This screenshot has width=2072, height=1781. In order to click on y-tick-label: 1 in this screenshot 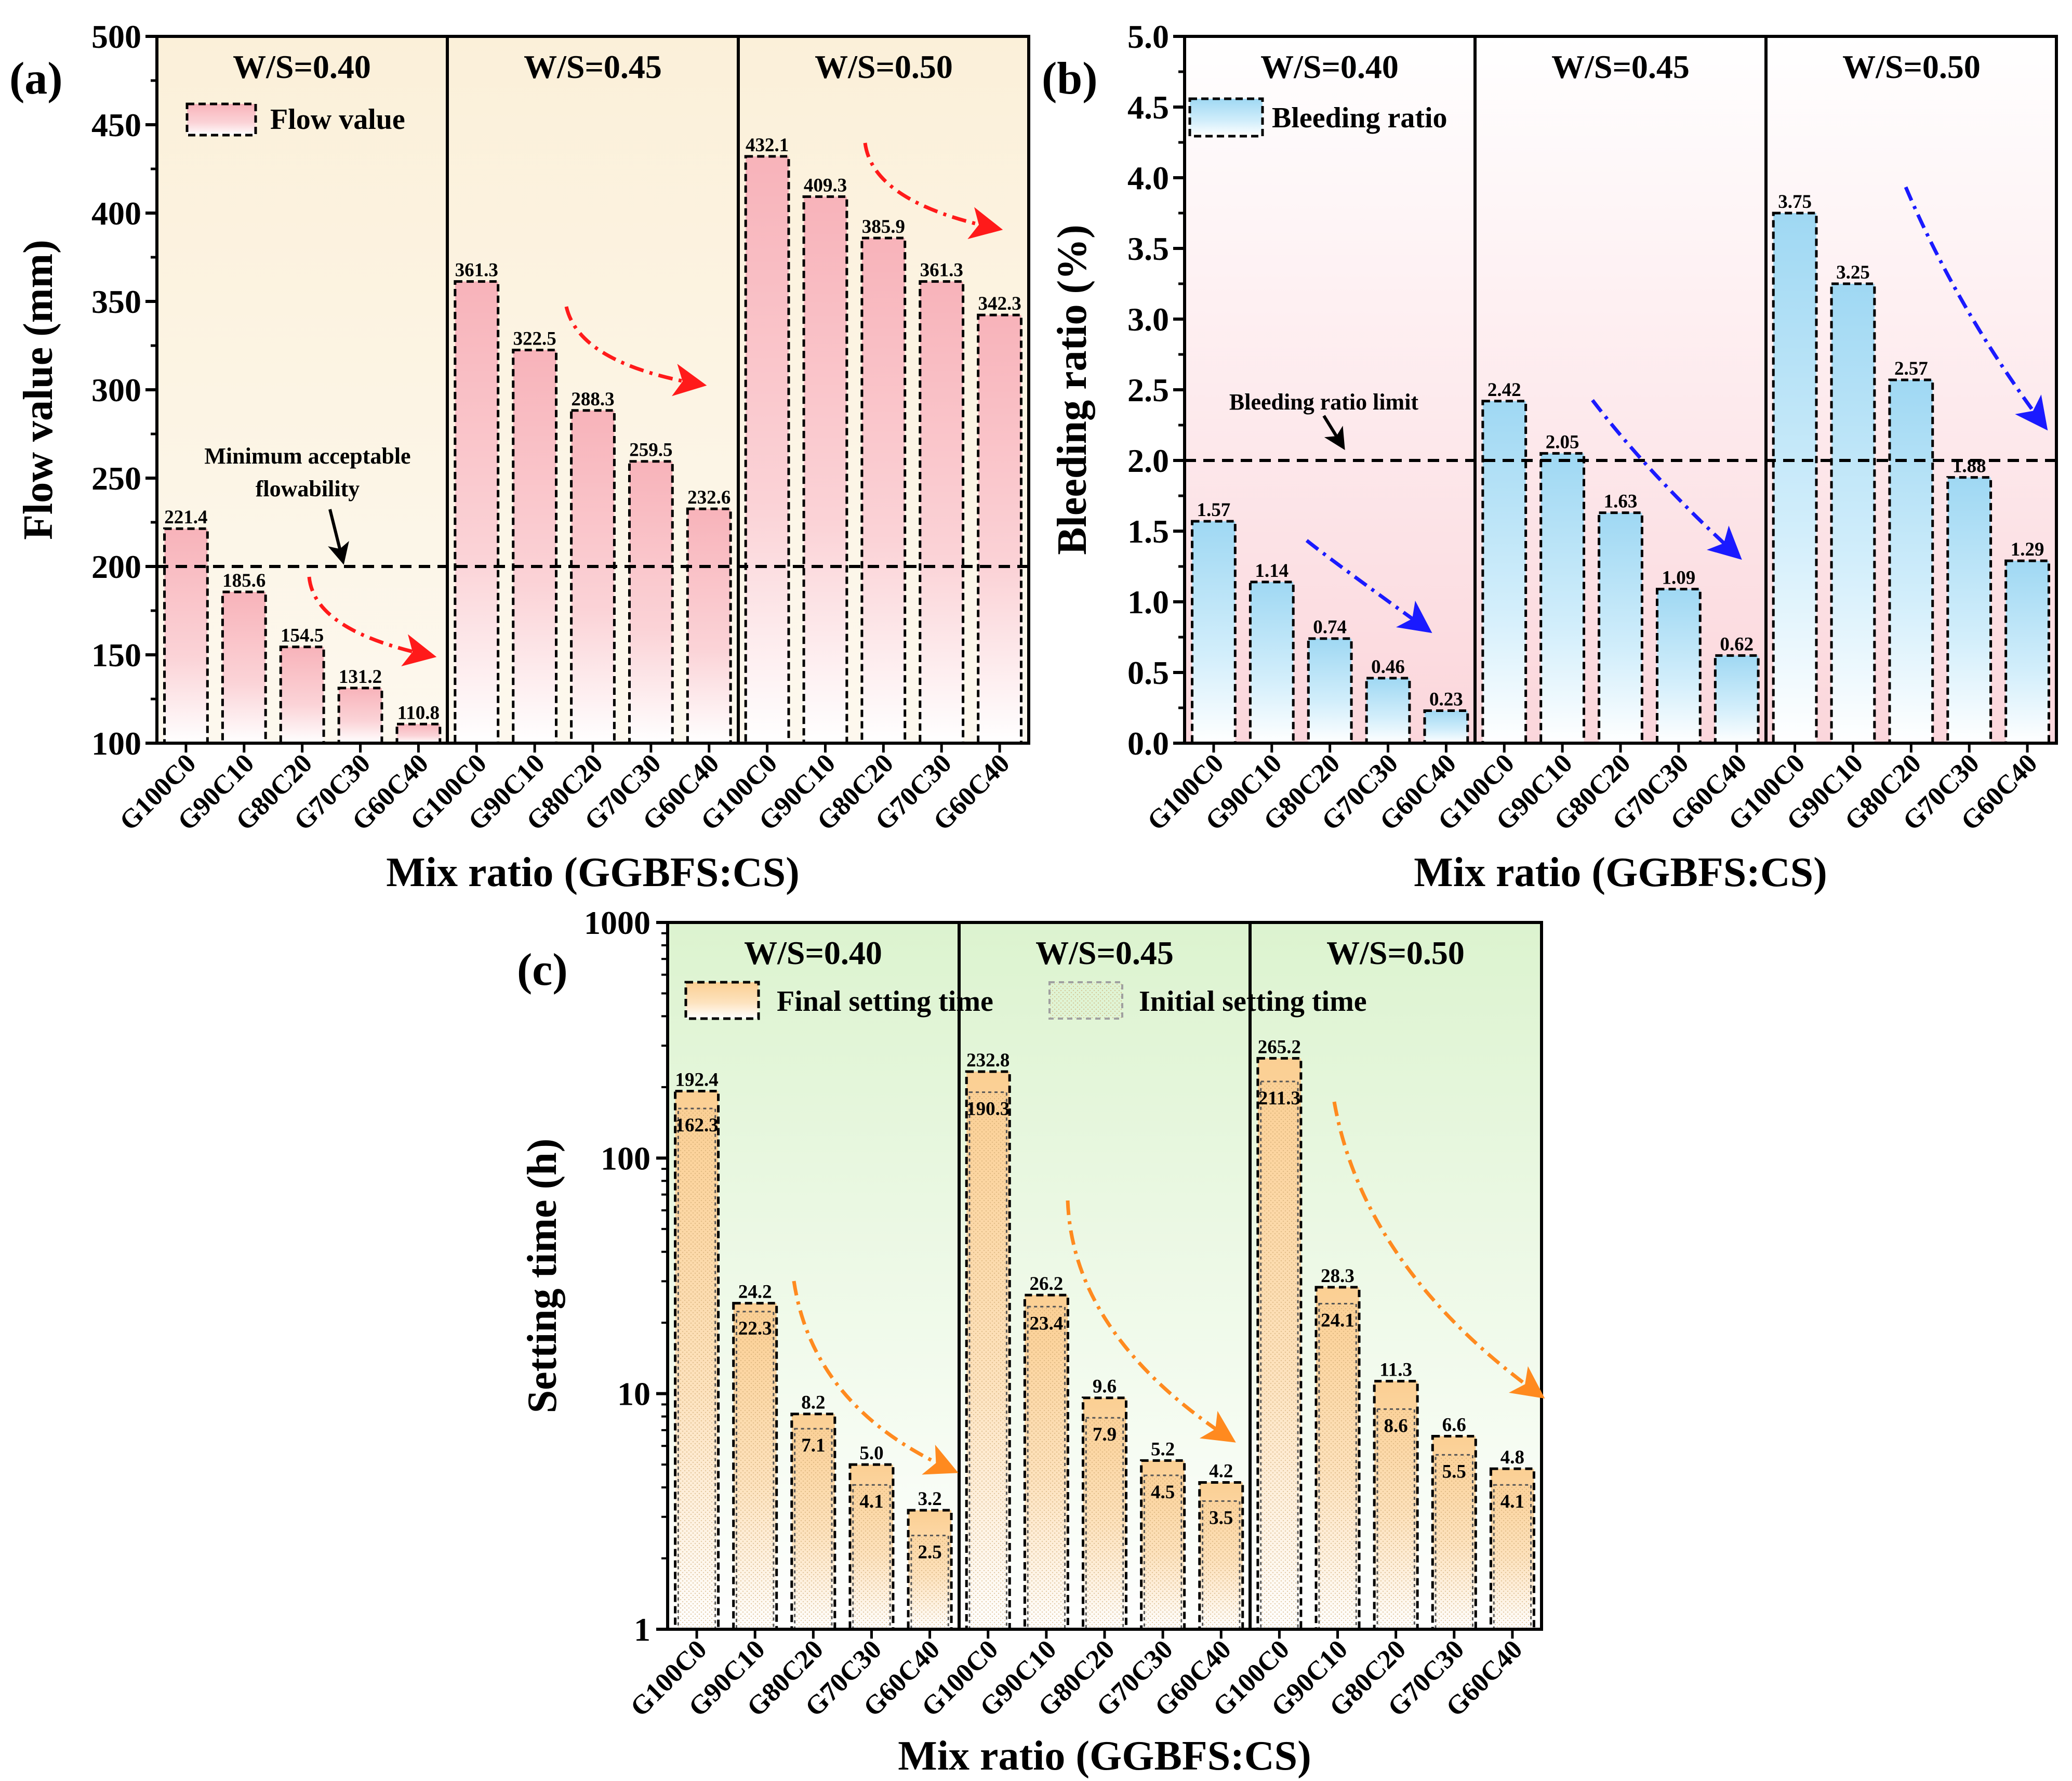, I will do `click(642, 1629)`.